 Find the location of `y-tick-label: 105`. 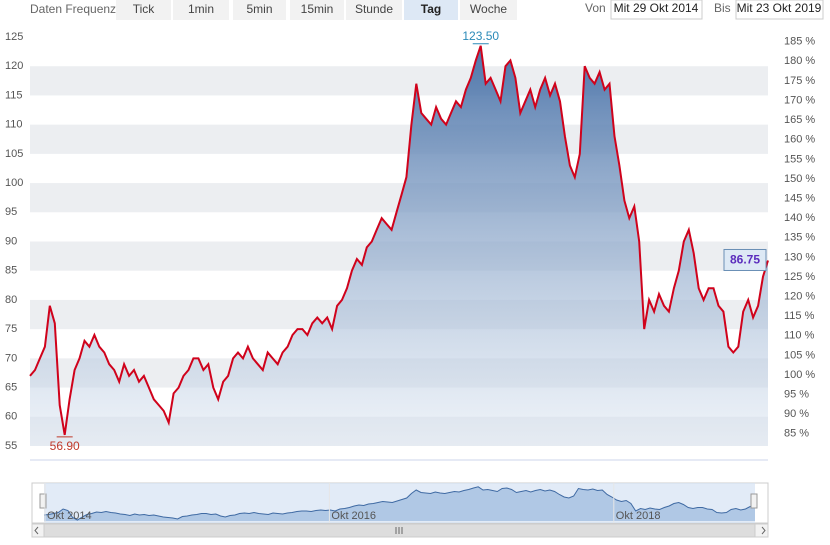

y-tick-label: 105 is located at coordinates (14, 154).